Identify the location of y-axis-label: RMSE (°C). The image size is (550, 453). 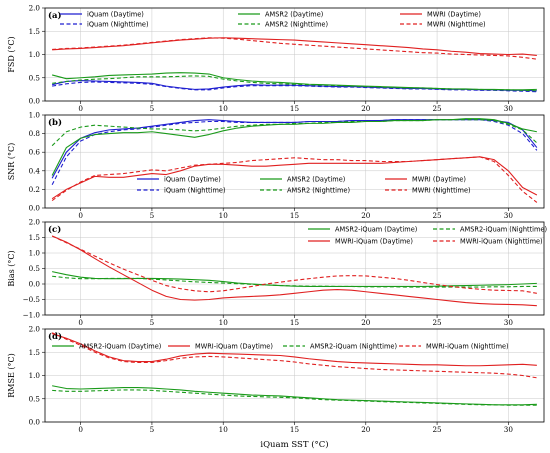
(11, 375).